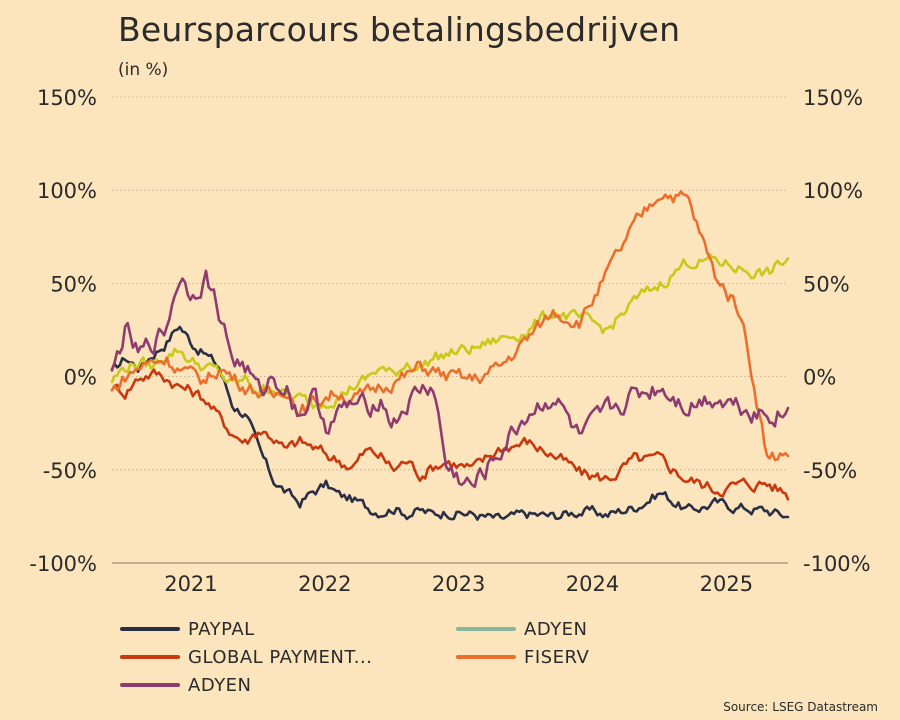 Image resolution: width=900 pixels, height=720 pixels. Describe the element at coordinates (73, 284) in the screenshot. I see `y-tick-label-left: 50%` at that location.